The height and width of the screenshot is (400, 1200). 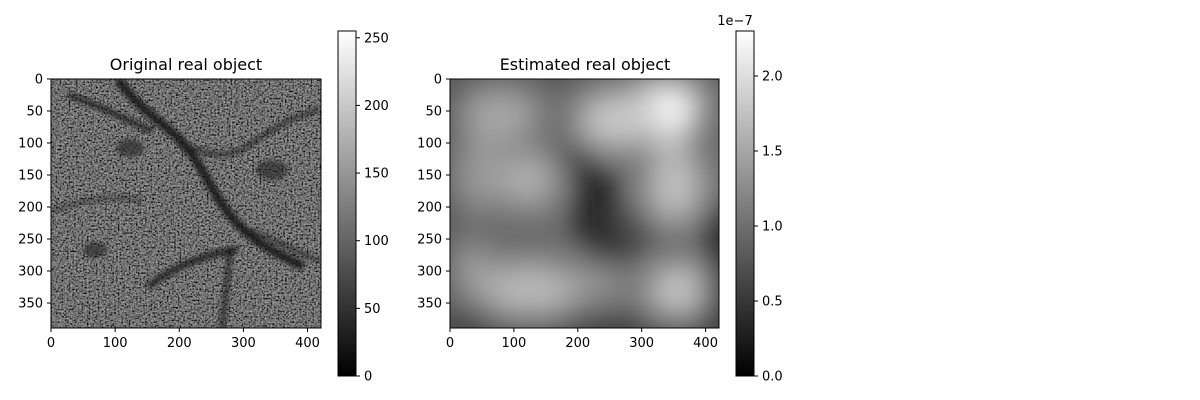 I want to click on axes-1-xticks: 0 100 200 300 400, so click(x=183, y=339).